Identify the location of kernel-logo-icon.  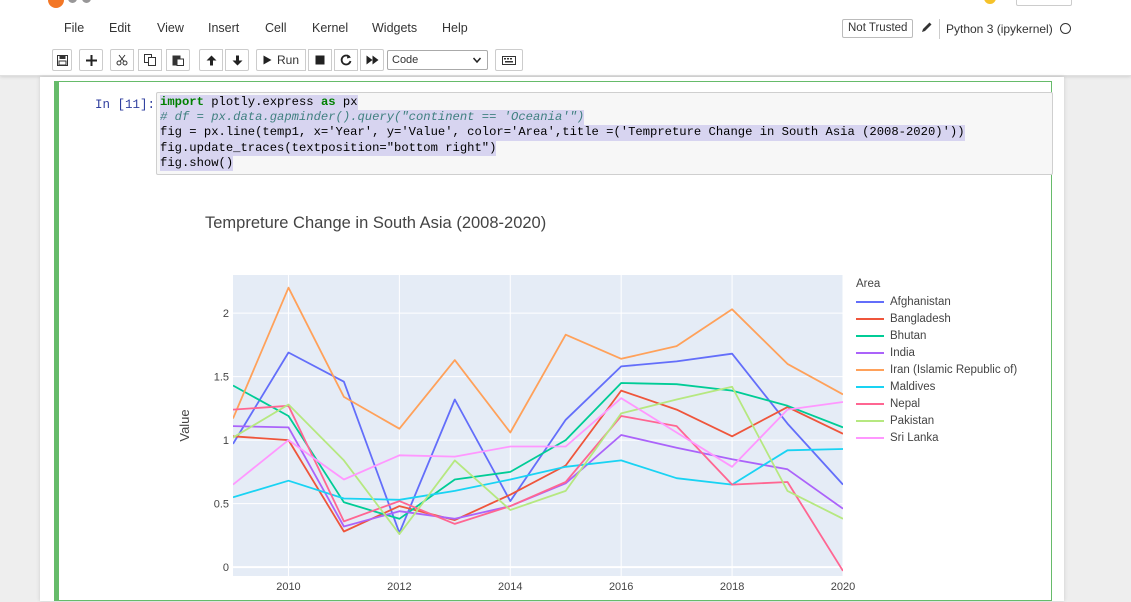
(990, 2).